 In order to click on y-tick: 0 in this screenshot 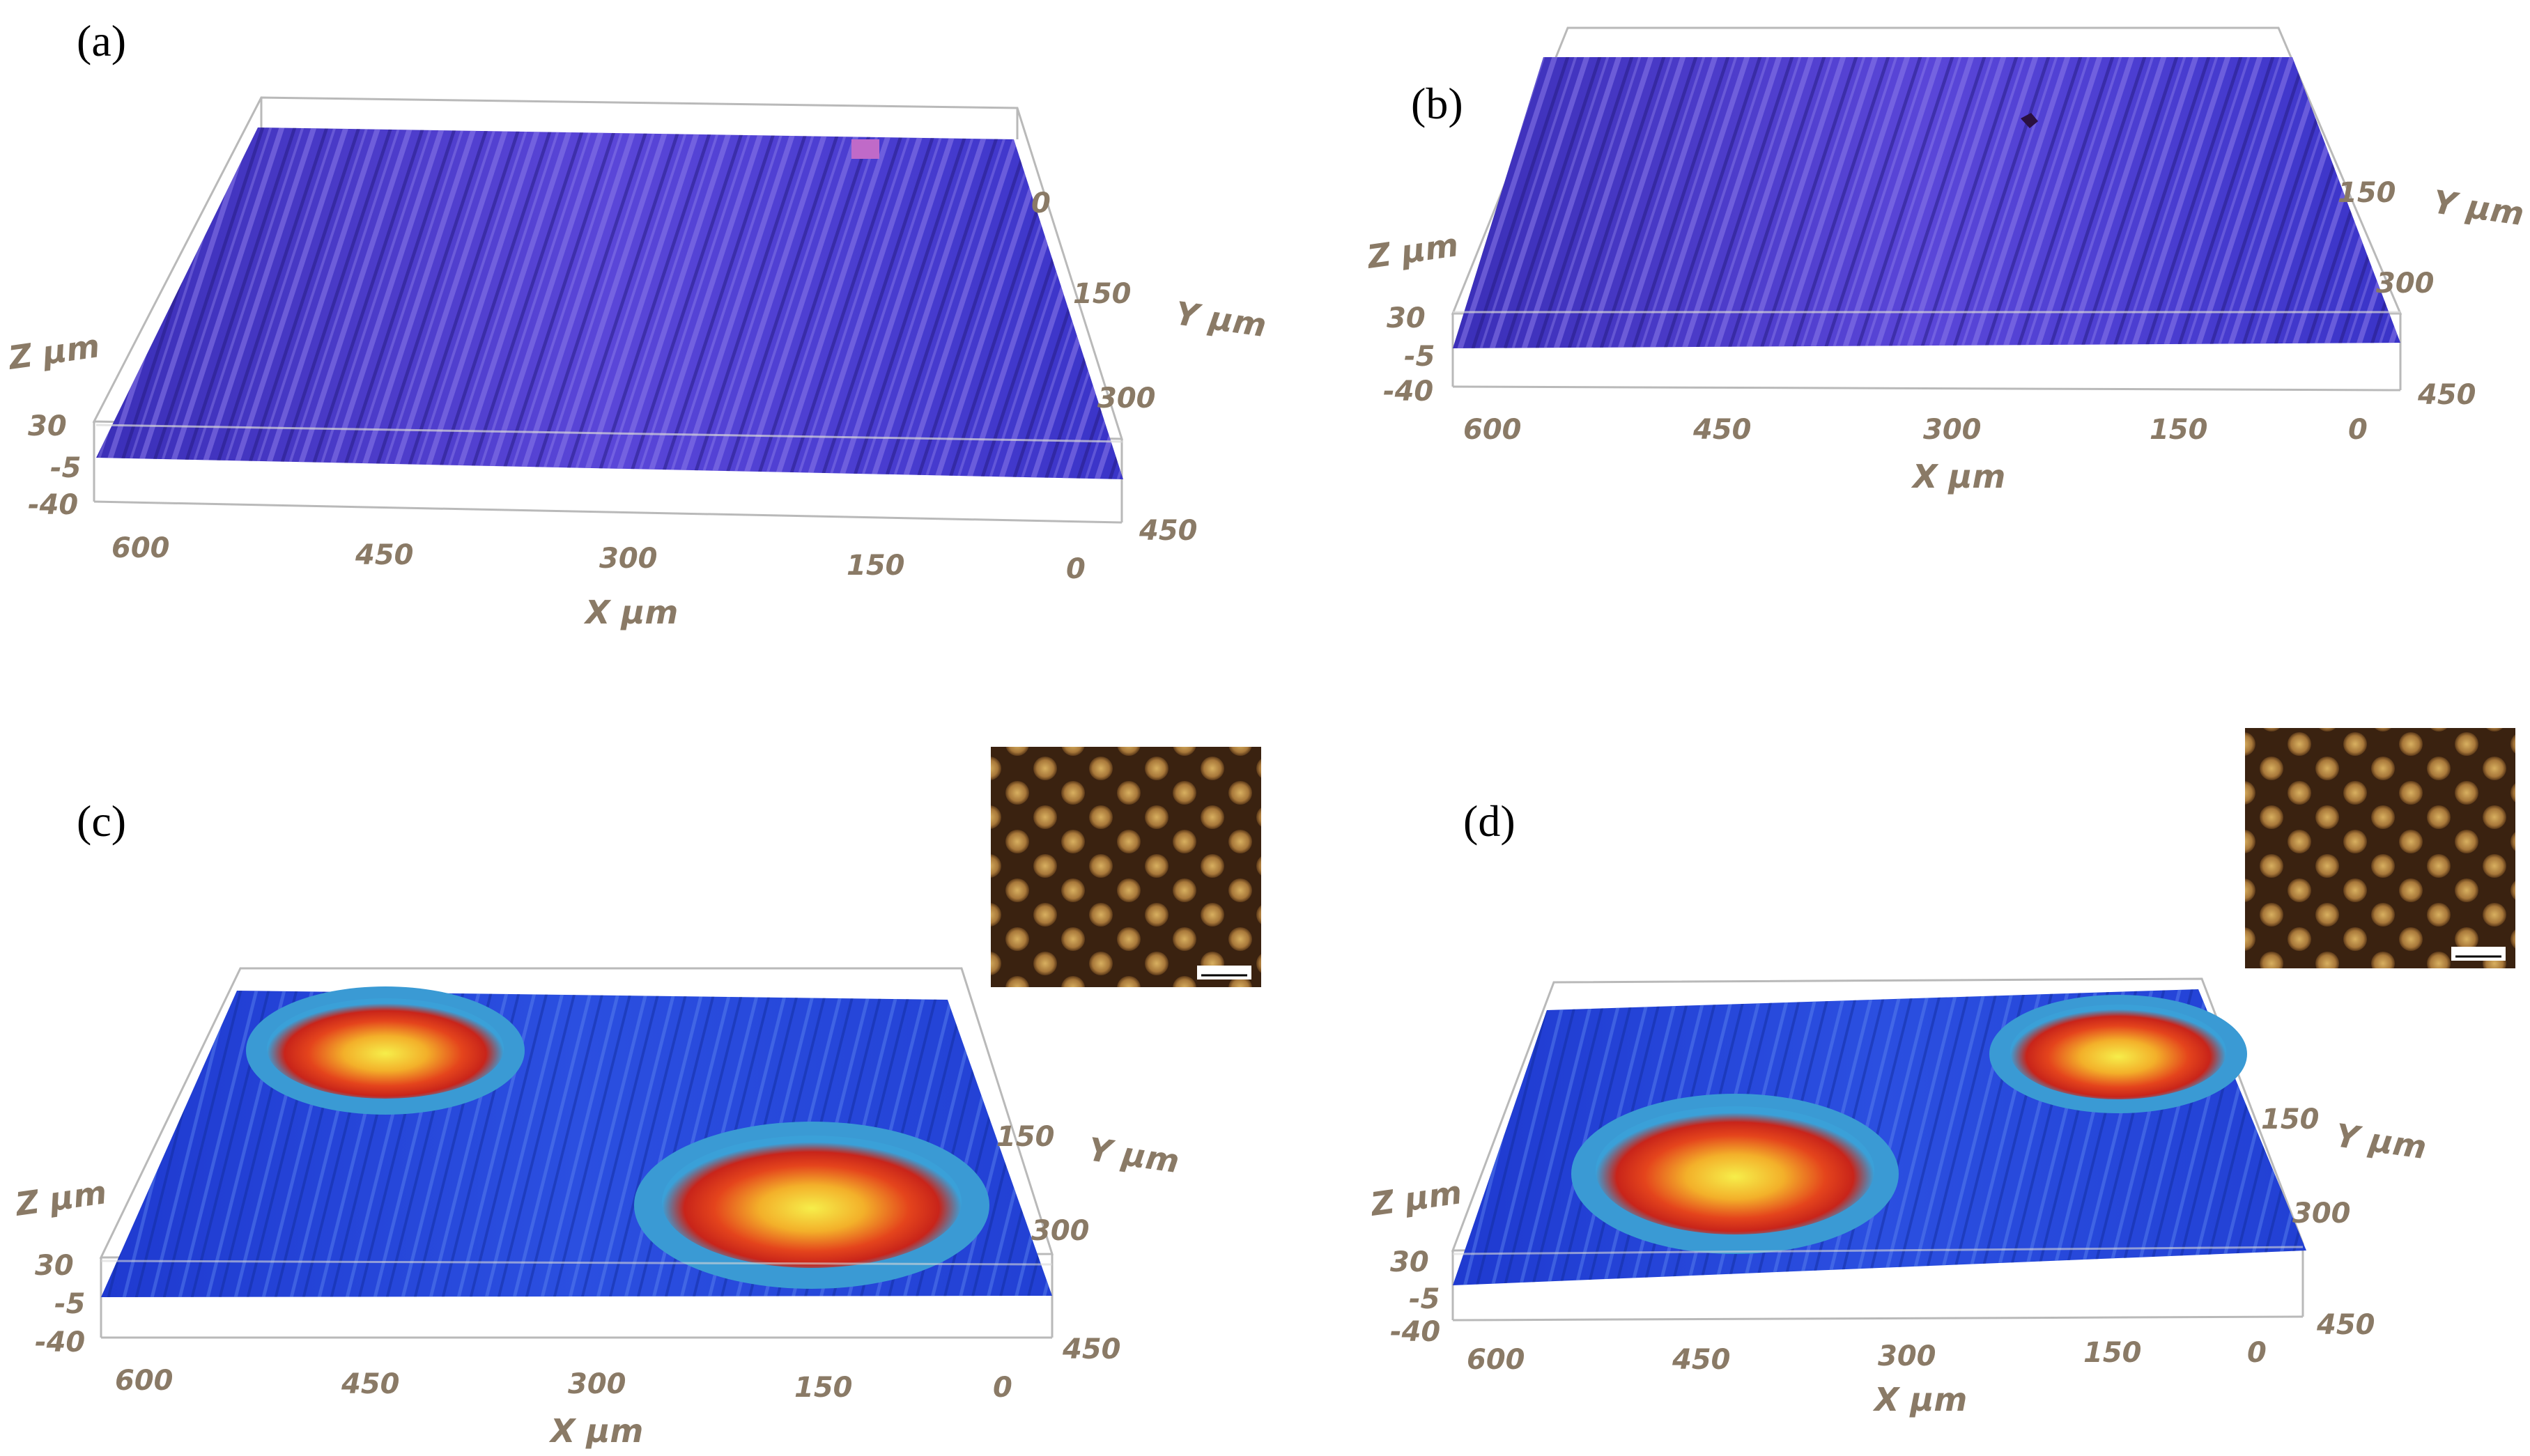, I will do `click(1041, 203)`.